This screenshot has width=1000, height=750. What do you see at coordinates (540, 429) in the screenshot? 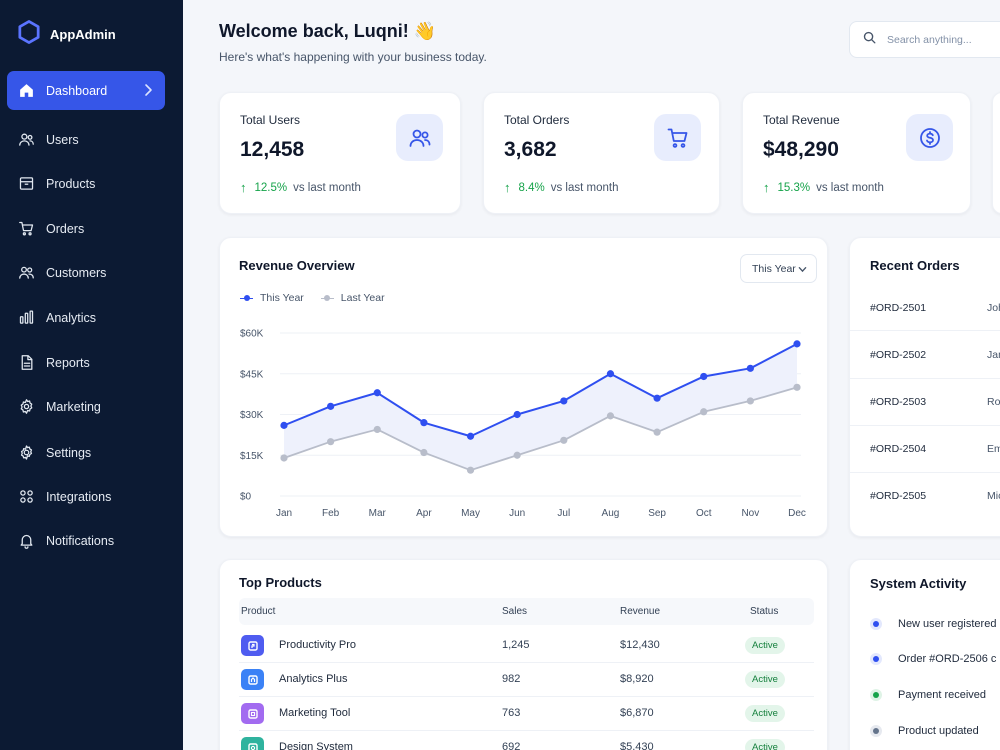
I see `series-line-last-year` at bounding box center [540, 429].